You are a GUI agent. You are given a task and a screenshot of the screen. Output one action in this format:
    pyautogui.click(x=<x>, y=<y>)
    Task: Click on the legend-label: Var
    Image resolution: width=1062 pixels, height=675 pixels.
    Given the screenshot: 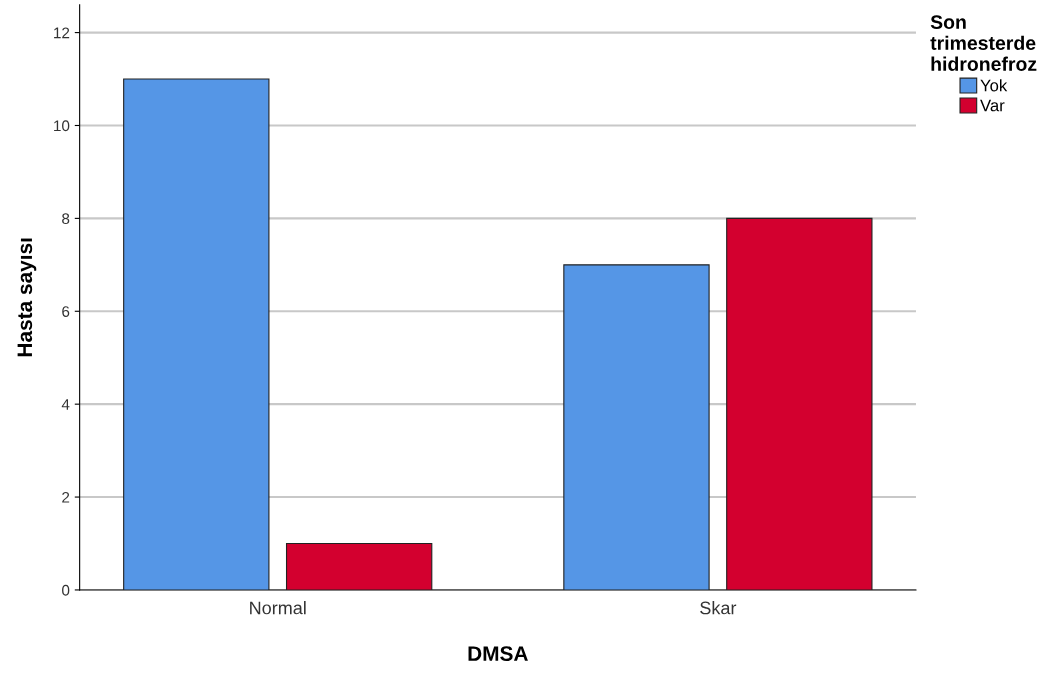 What is the action you would take?
    pyautogui.click(x=992, y=105)
    